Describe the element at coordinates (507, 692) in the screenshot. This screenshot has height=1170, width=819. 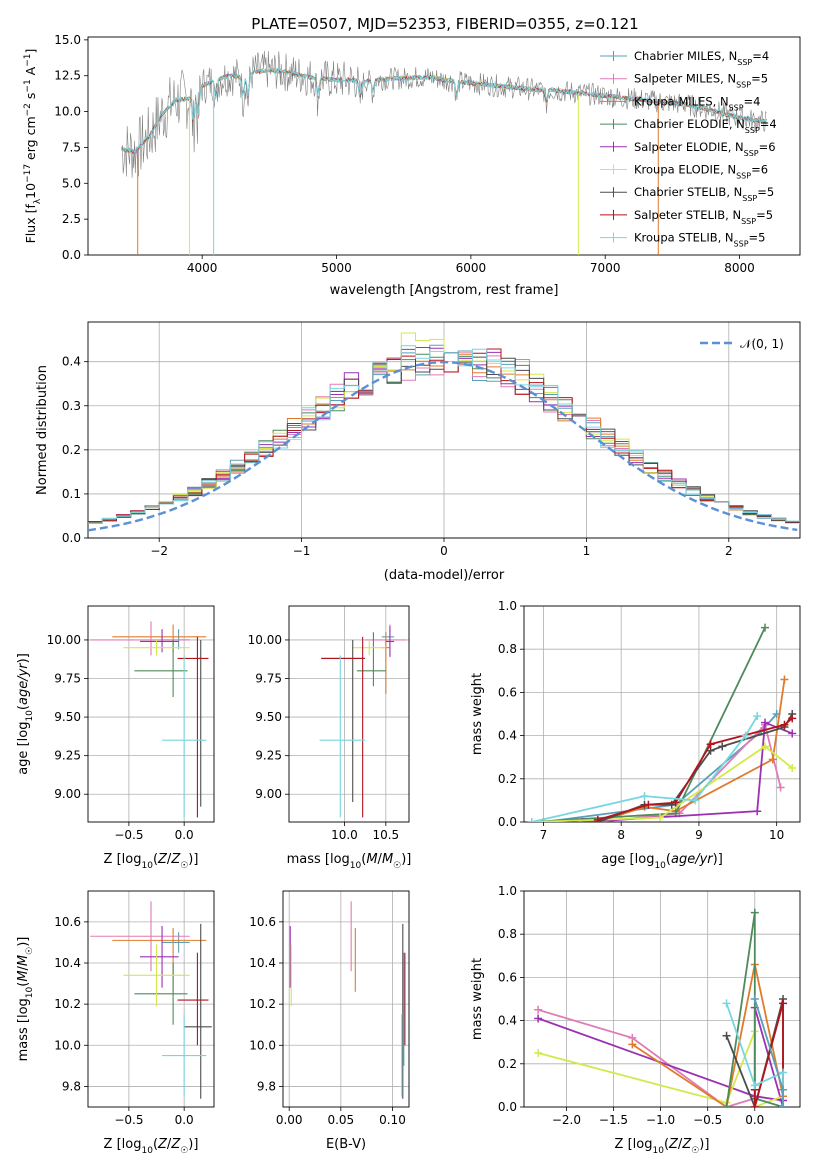
I see `y-tick-label: 0.6` at that location.